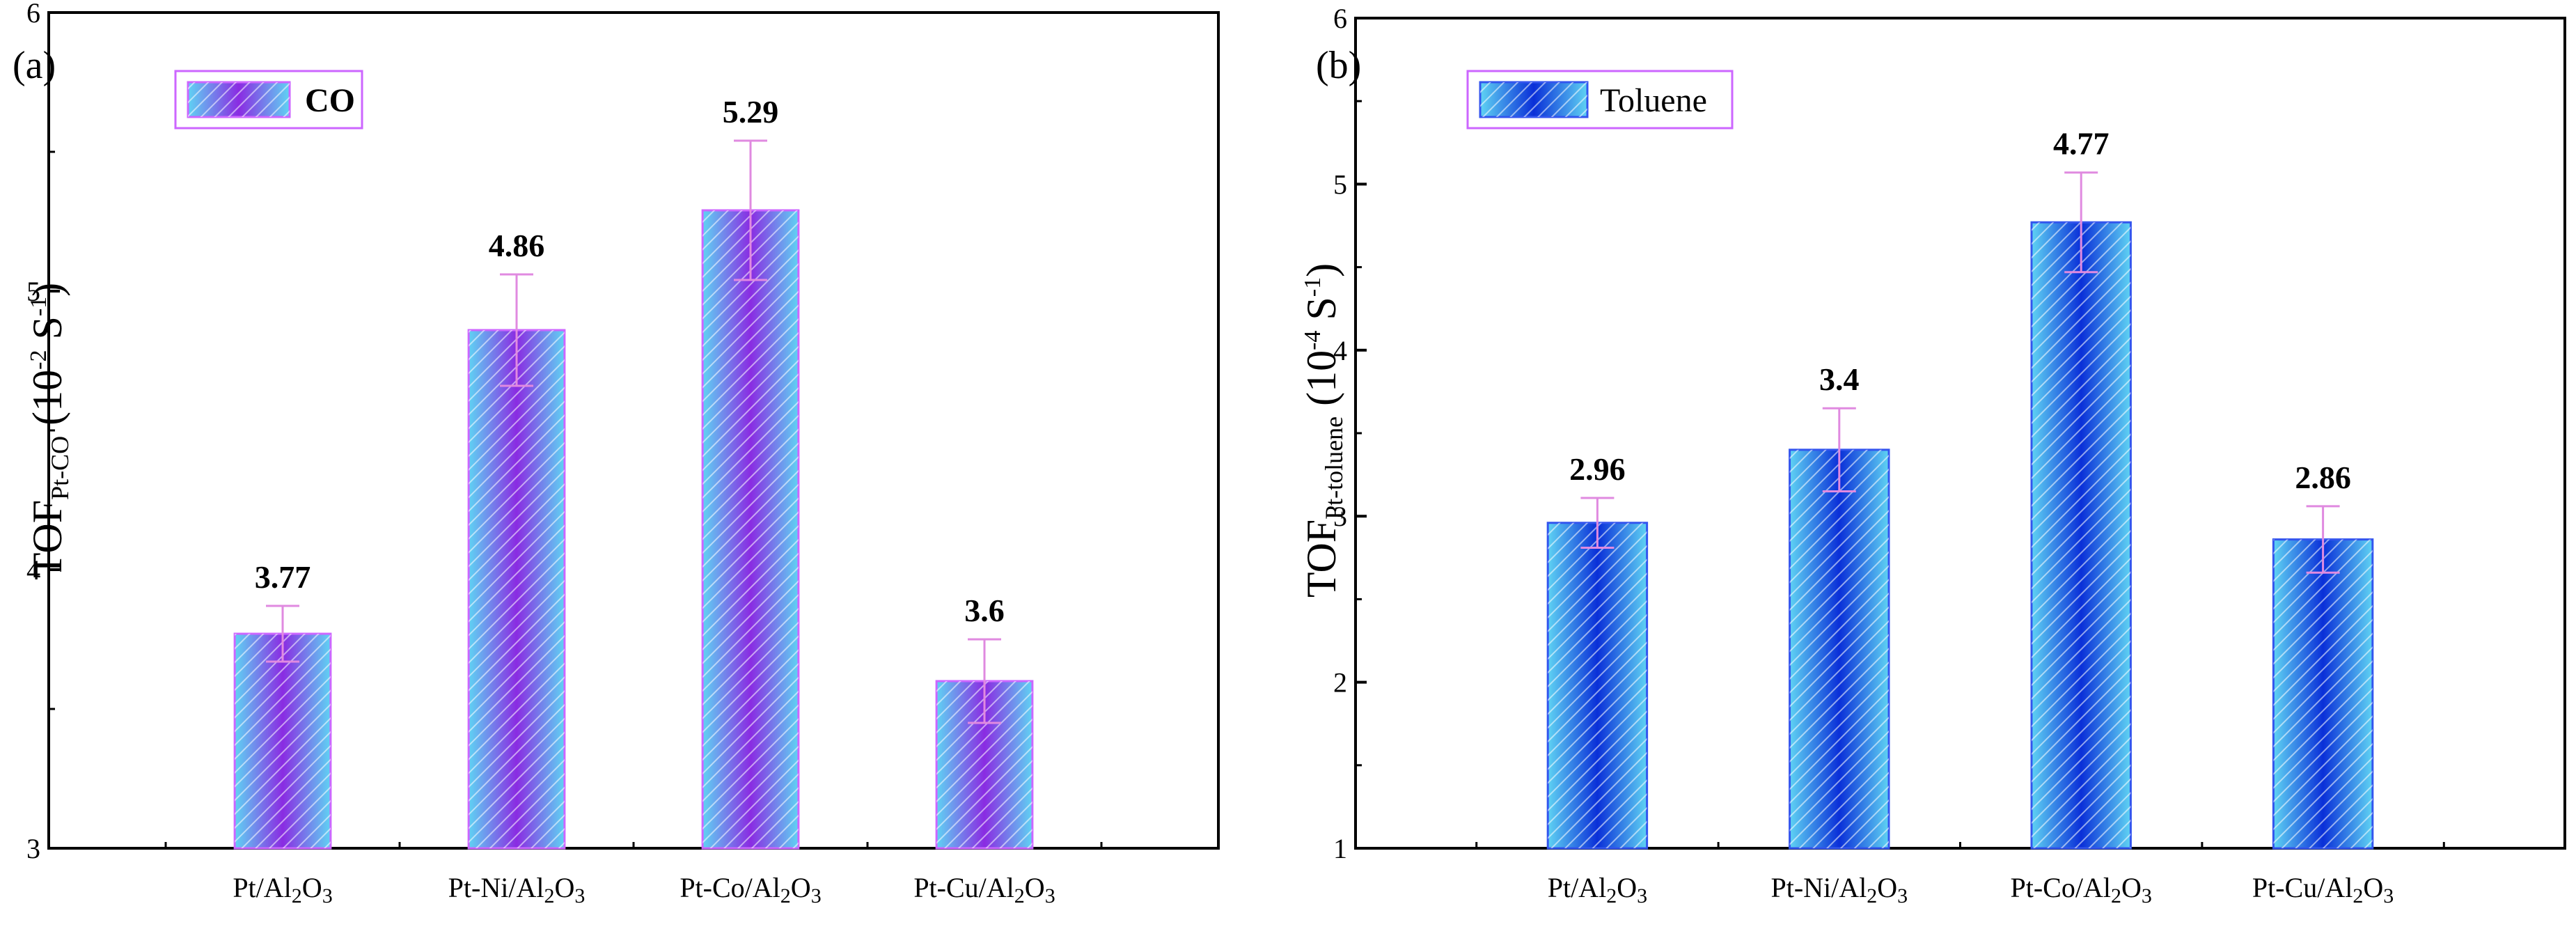  What do you see at coordinates (517, 245) in the screenshot?
I see `data-label: 4.86` at bounding box center [517, 245].